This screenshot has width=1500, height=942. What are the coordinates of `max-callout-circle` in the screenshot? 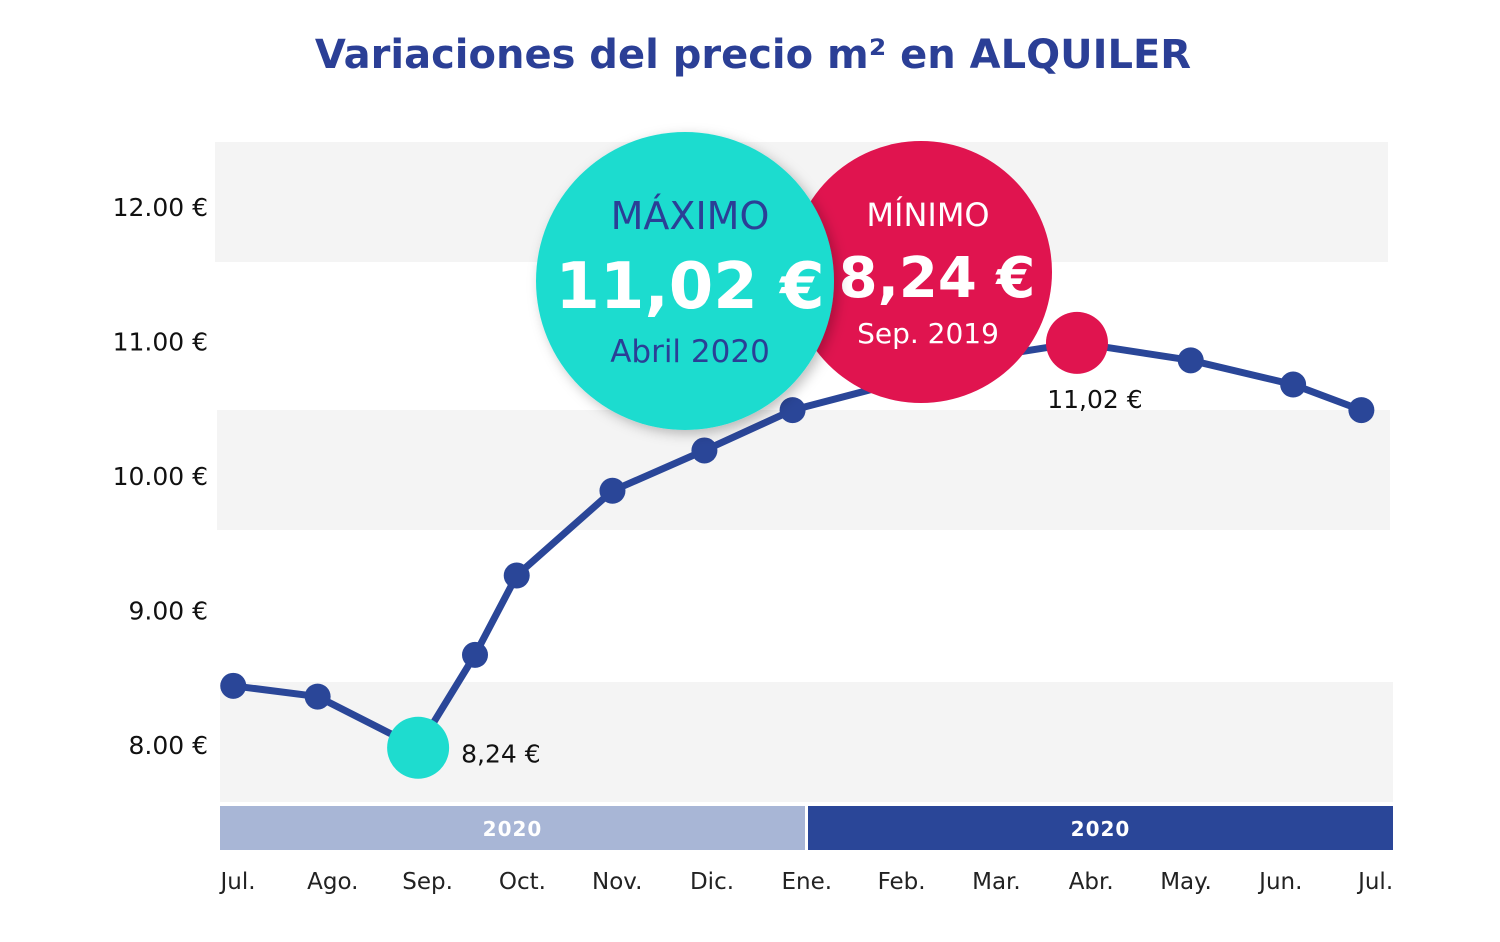 It's located at (685, 281).